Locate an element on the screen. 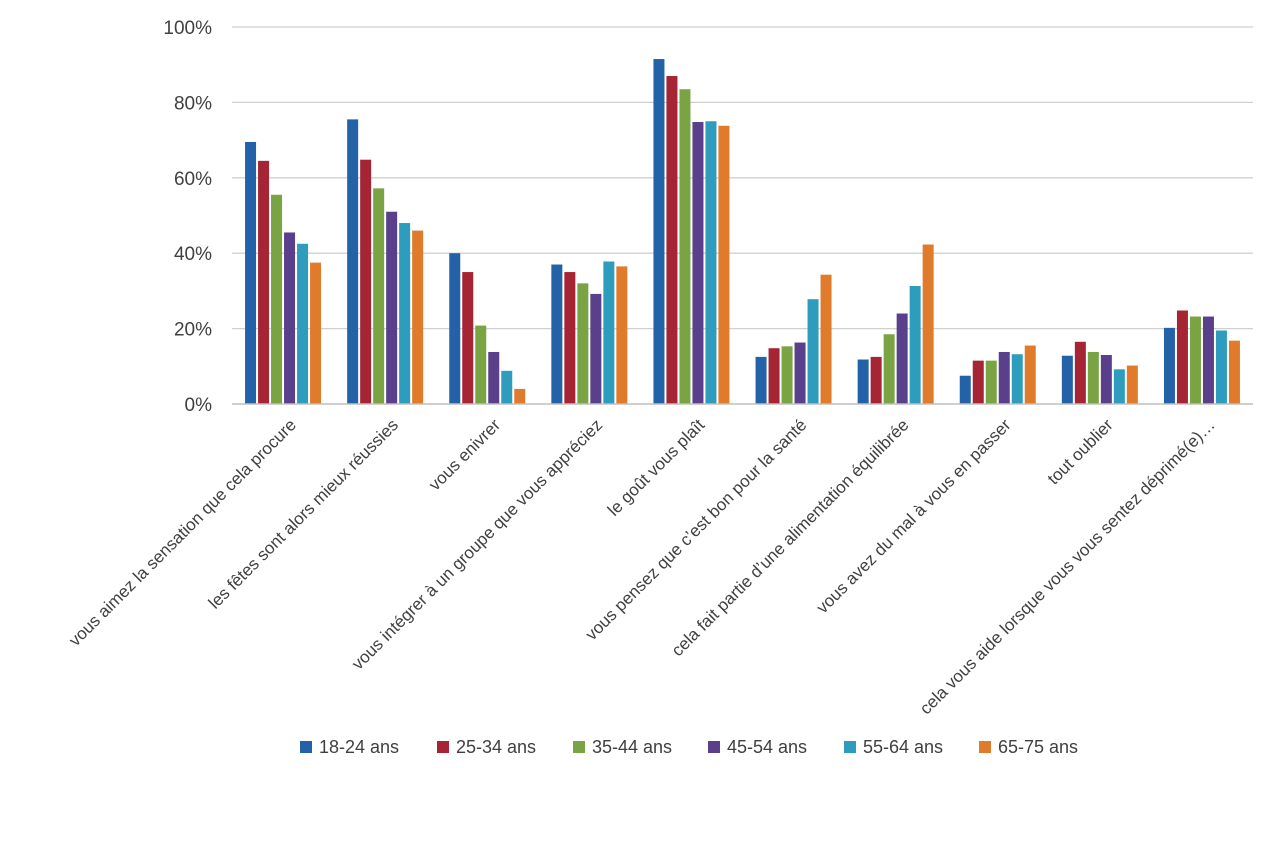 The height and width of the screenshot is (849, 1280). bar-10-25-34-ans is located at coordinates (1182, 357).